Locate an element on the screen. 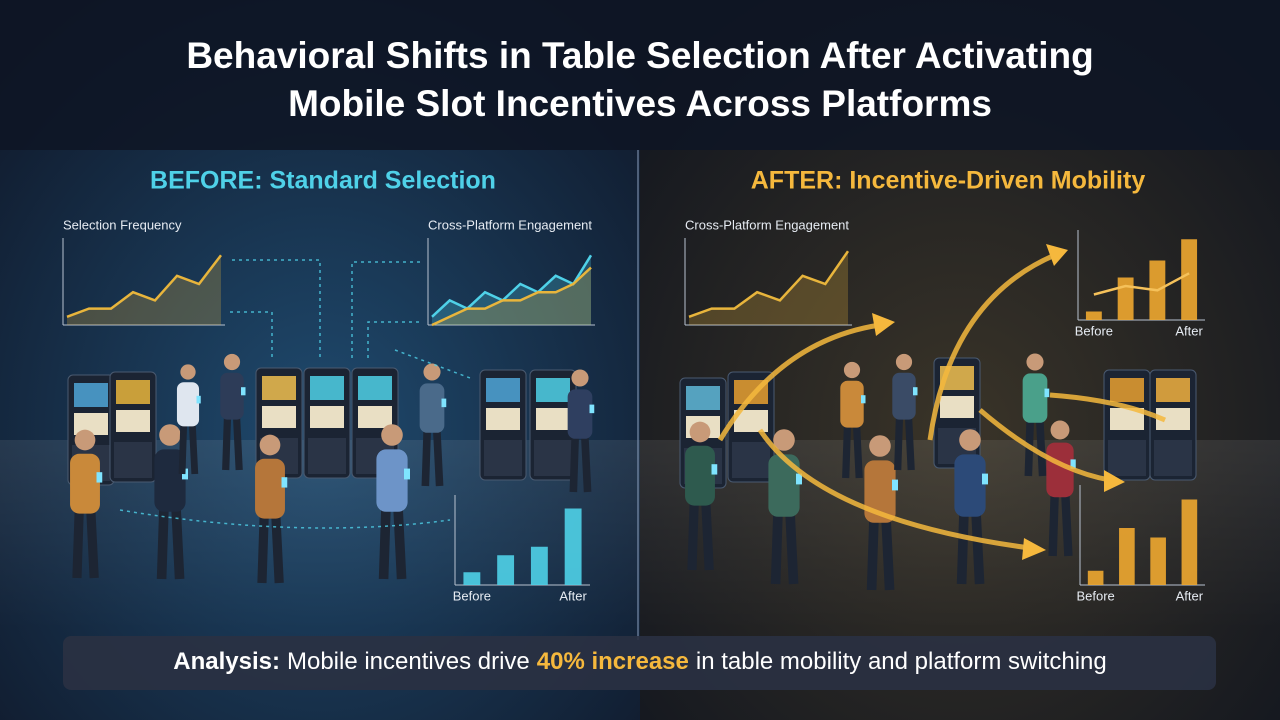 Image resolution: width=1280 pixels, height=720 pixels. title-line: Mobile Slot Incentives Across Platforms is located at coordinates (640, 103).